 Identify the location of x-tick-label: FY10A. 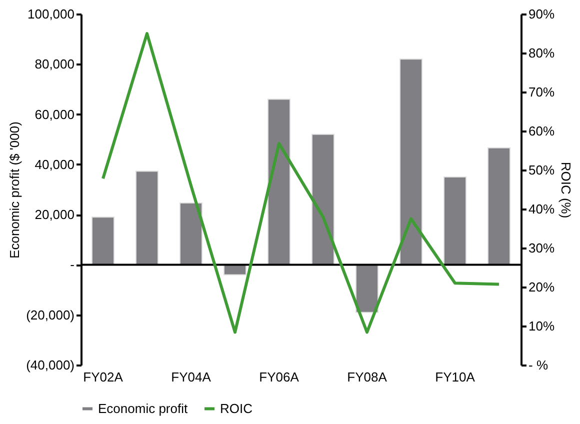
(455, 377).